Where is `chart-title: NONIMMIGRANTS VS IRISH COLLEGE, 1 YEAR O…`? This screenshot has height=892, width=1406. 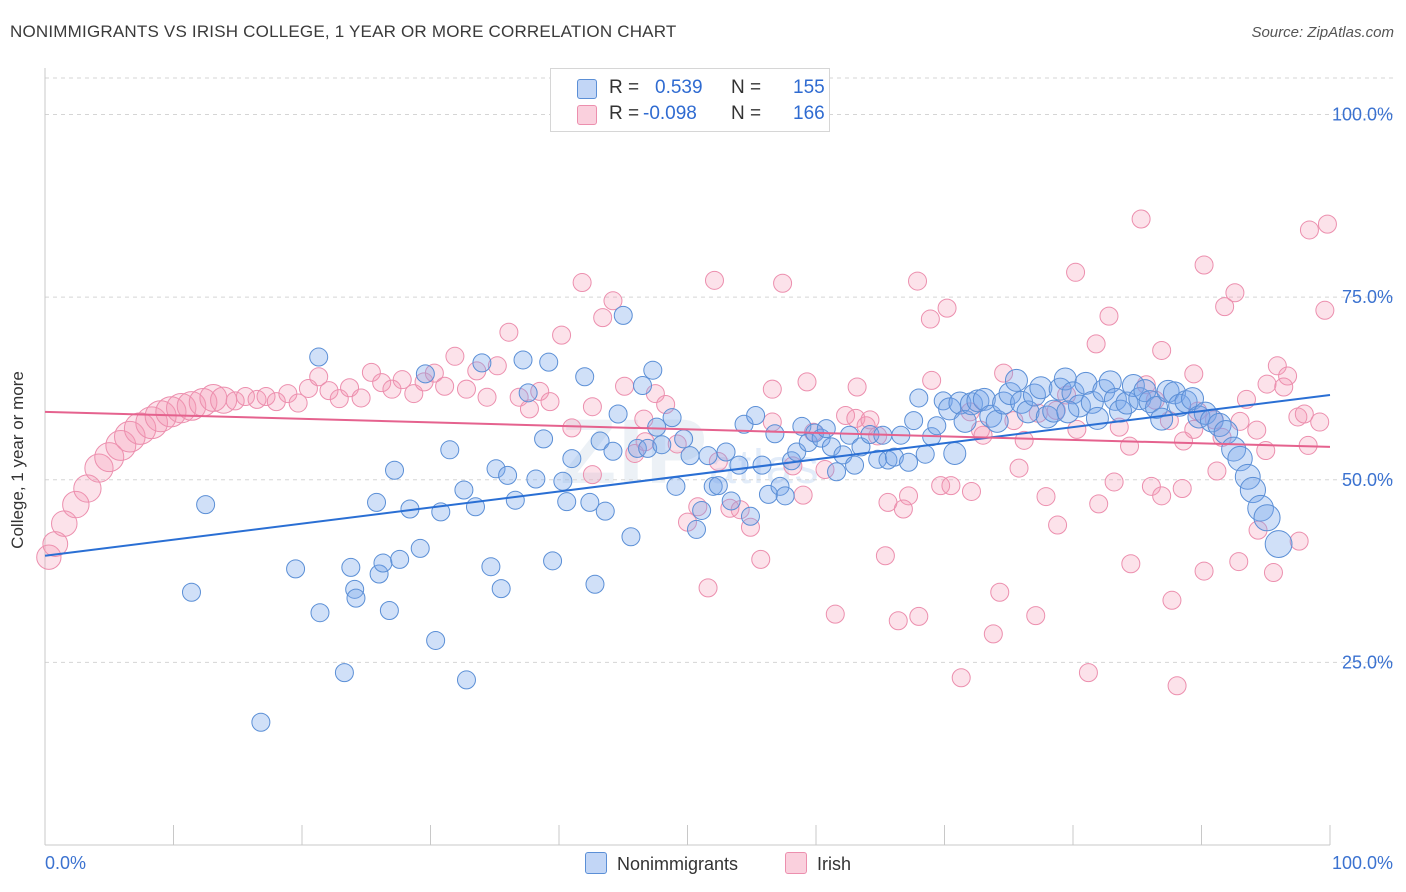 chart-title: NONIMMIGRANTS VS IRISH COLLEGE, 1 YEAR O… is located at coordinates (343, 31).